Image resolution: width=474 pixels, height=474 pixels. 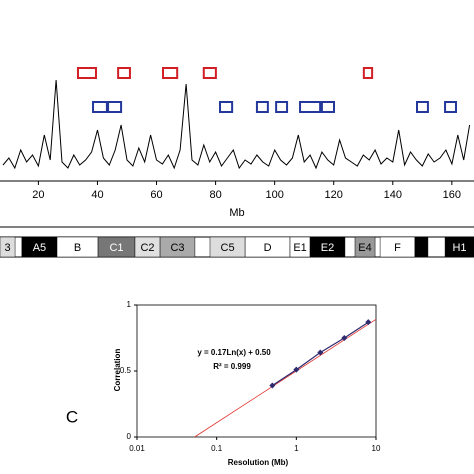 I want to click on band-label: C2, so click(x=147, y=248).